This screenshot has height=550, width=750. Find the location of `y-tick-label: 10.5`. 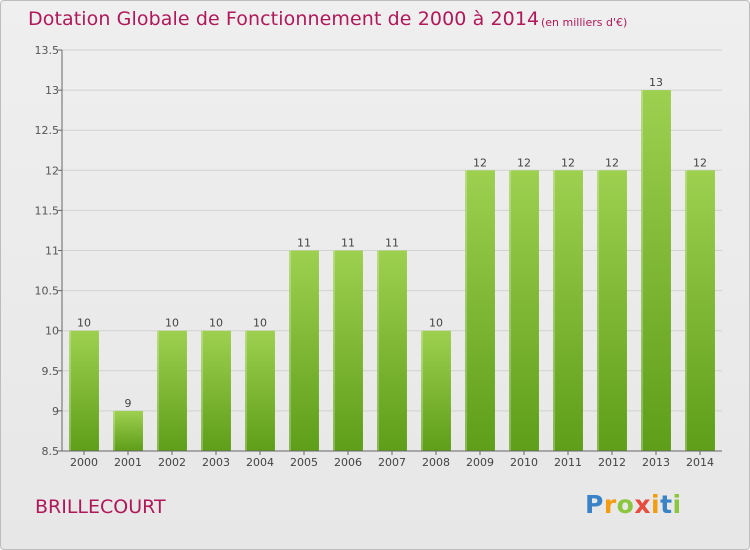

y-tick-label: 10.5 is located at coordinates (47, 291).